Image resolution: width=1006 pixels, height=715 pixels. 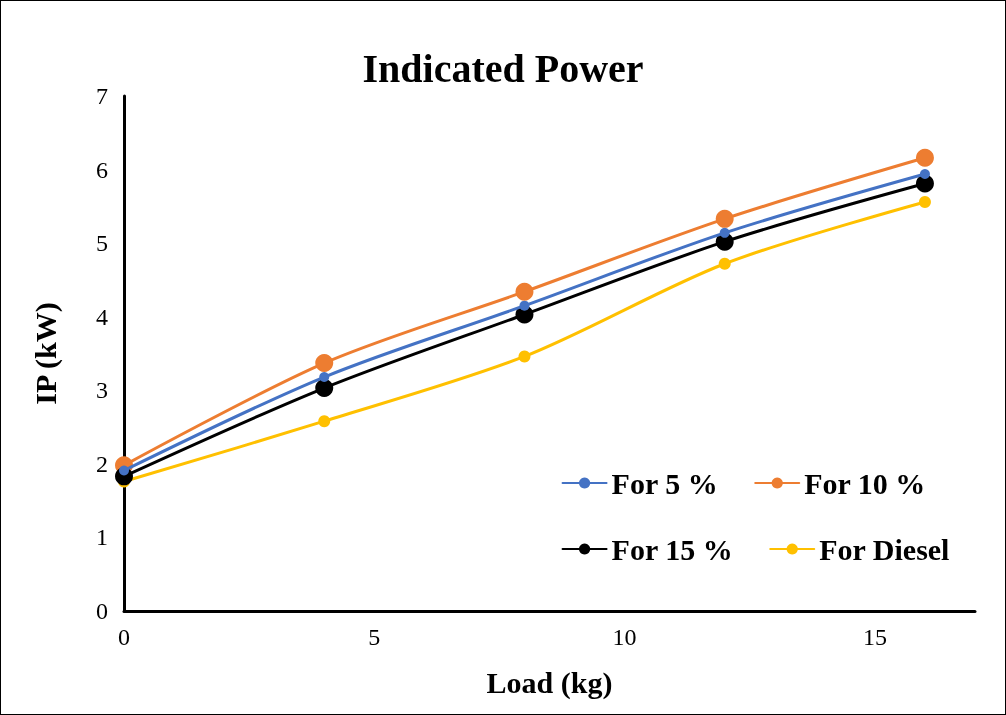 What do you see at coordinates (884, 549) in the screenshot?
I see `legend-label: For Diesel` at bounding box center [884, 549].